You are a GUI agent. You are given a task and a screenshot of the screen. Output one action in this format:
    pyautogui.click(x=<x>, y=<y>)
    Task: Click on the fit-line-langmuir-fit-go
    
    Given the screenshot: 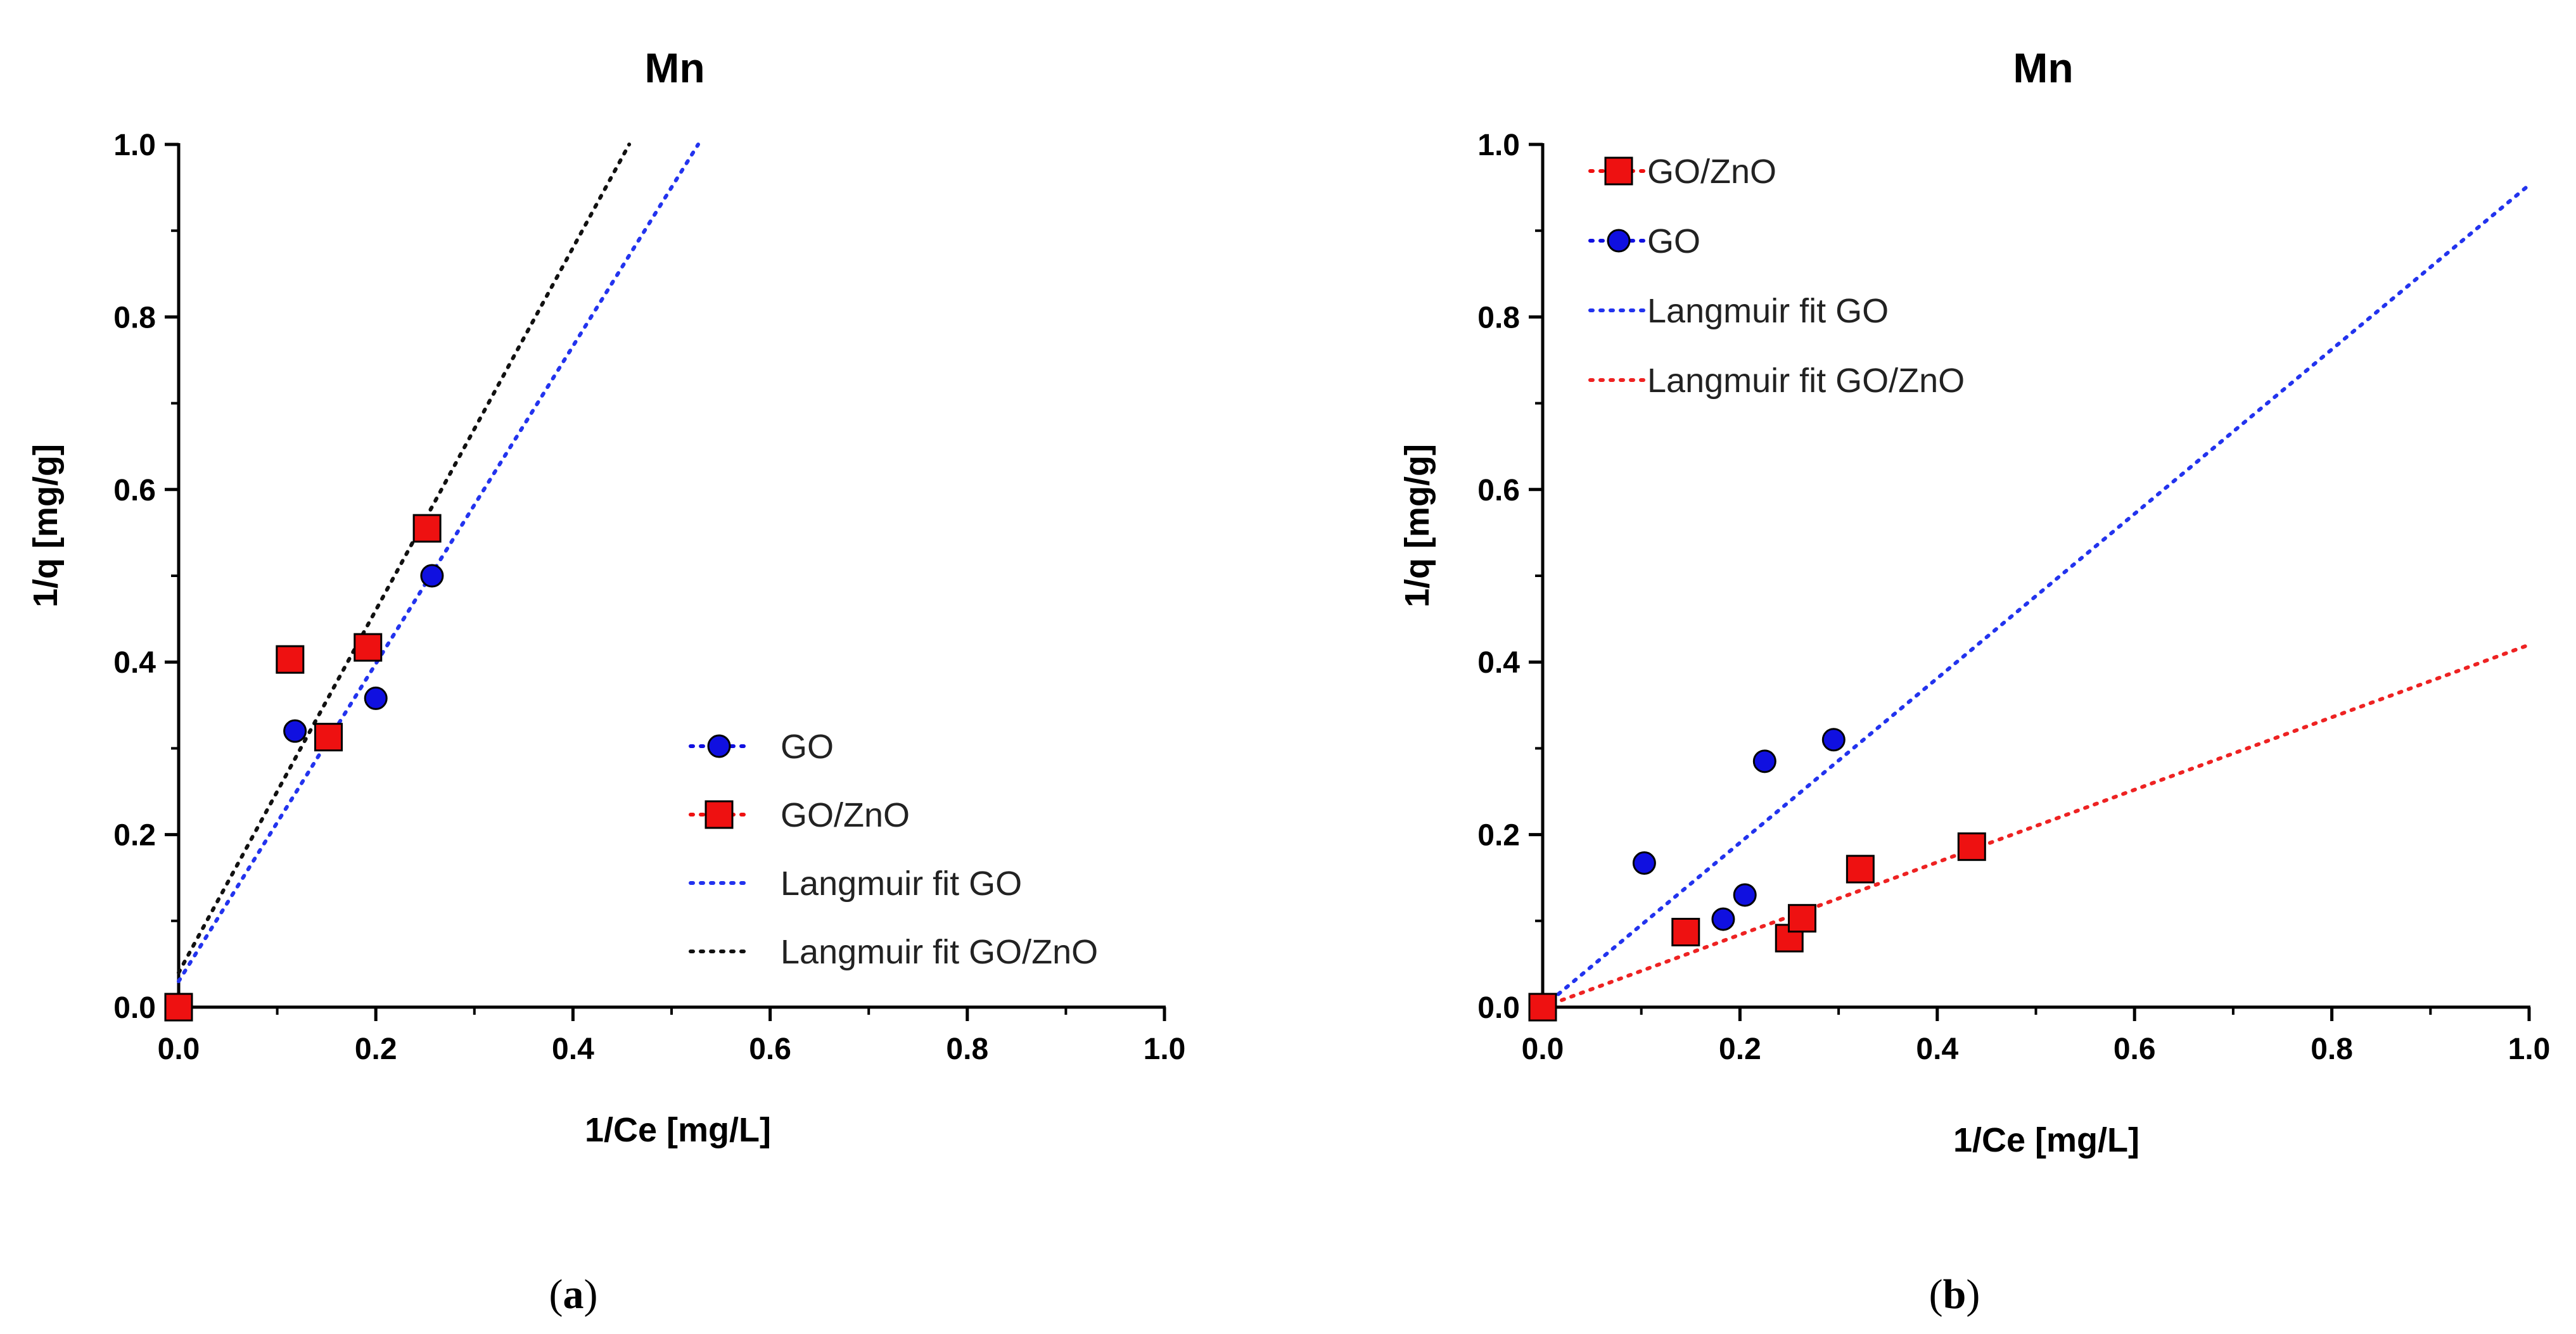 What is the action you would take?
    pyautogui.click(x=439, y=563)
    